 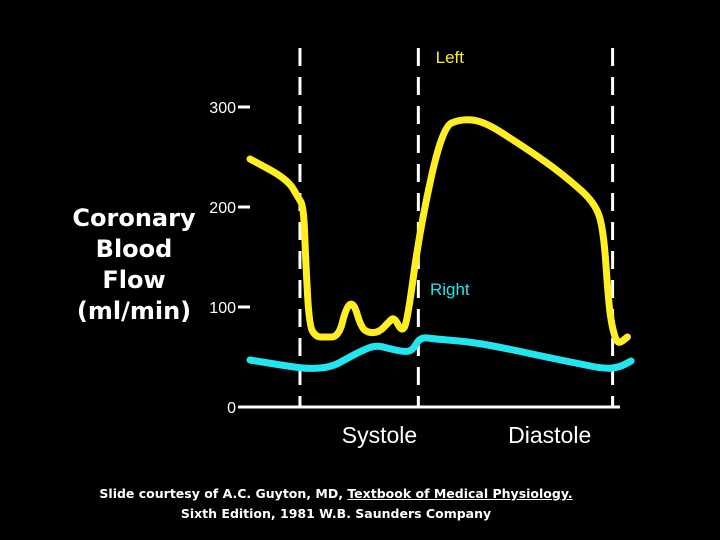 What do you see at coordinates (440, 353) in the screenshot?
I see `series-line-right` at bounding box center [440, 353].